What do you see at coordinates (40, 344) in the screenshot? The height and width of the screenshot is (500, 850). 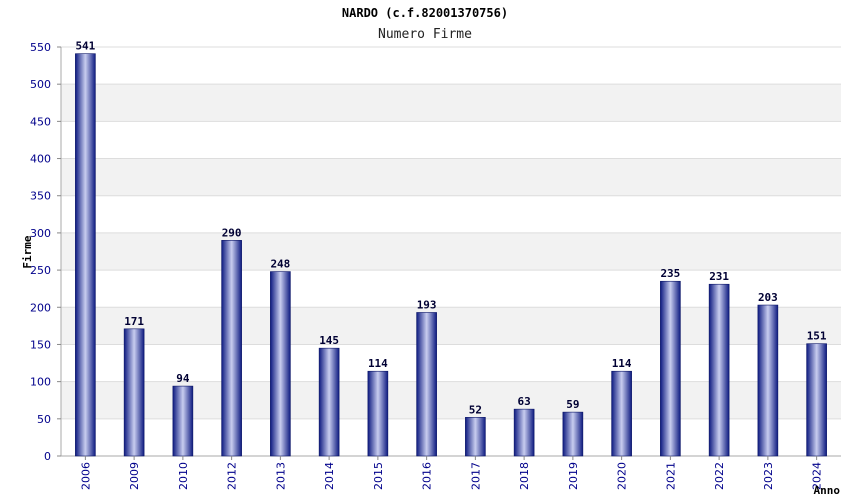 I see `y-tick-label: 150` at bounding box center [40, 344].